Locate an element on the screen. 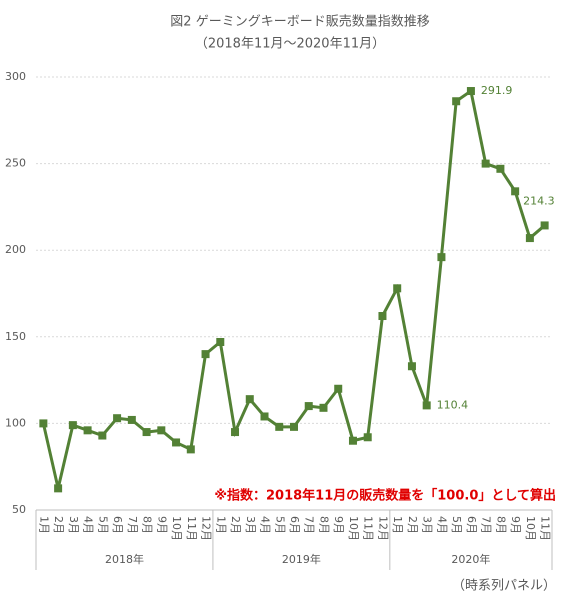 Image resolution: width=572 pixels, height=599 pixels. x-group-label: 2020年 is located at coordinates (470, 559).